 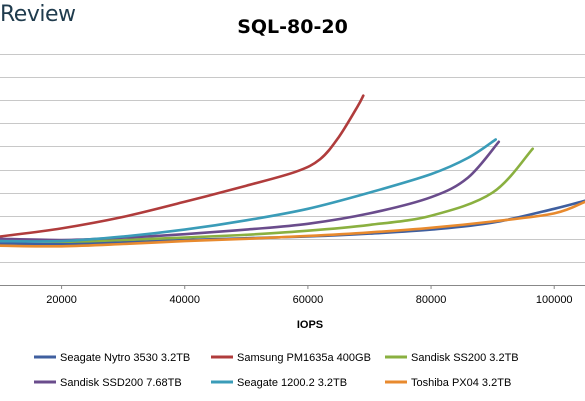 What do you see at coordinates (61, 300) in the screenshot?
I see `x-tick-label: 20000` at bounding box center [61, 300].